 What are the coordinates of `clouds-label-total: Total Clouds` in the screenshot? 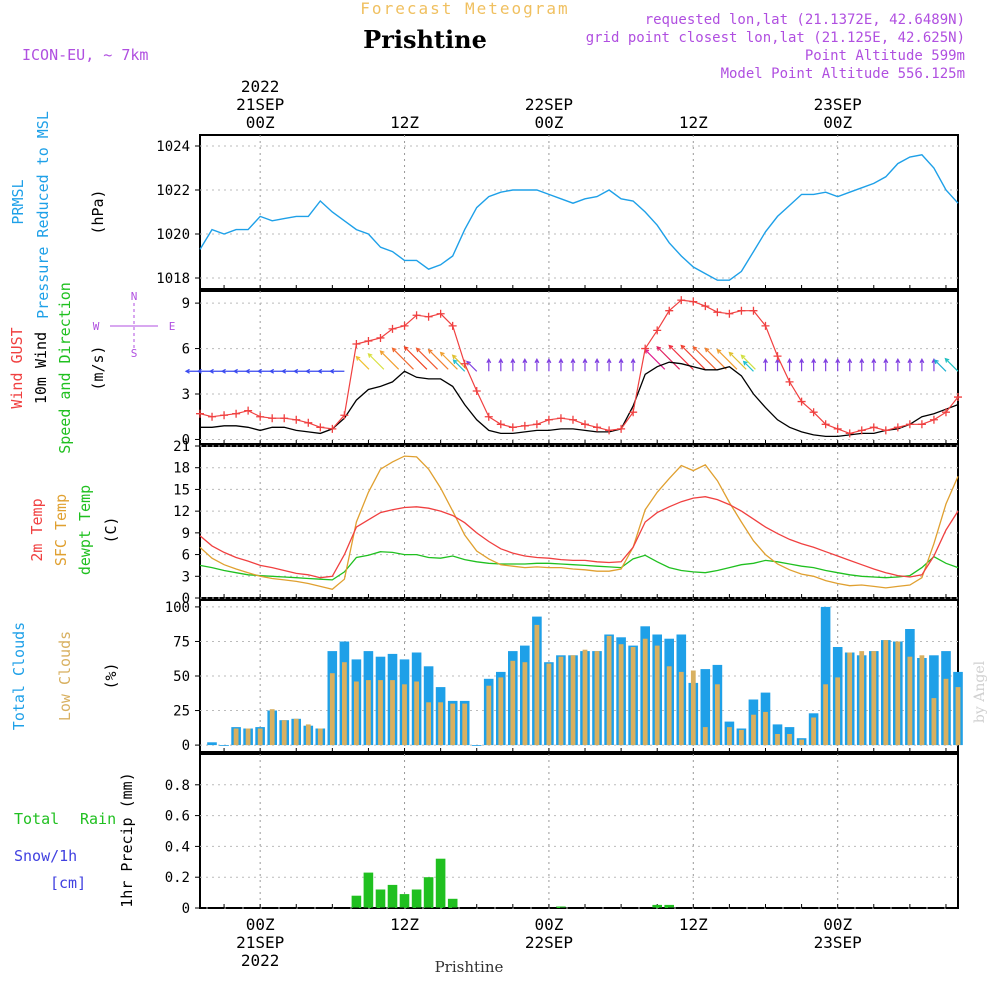 It's located at (19, 676).